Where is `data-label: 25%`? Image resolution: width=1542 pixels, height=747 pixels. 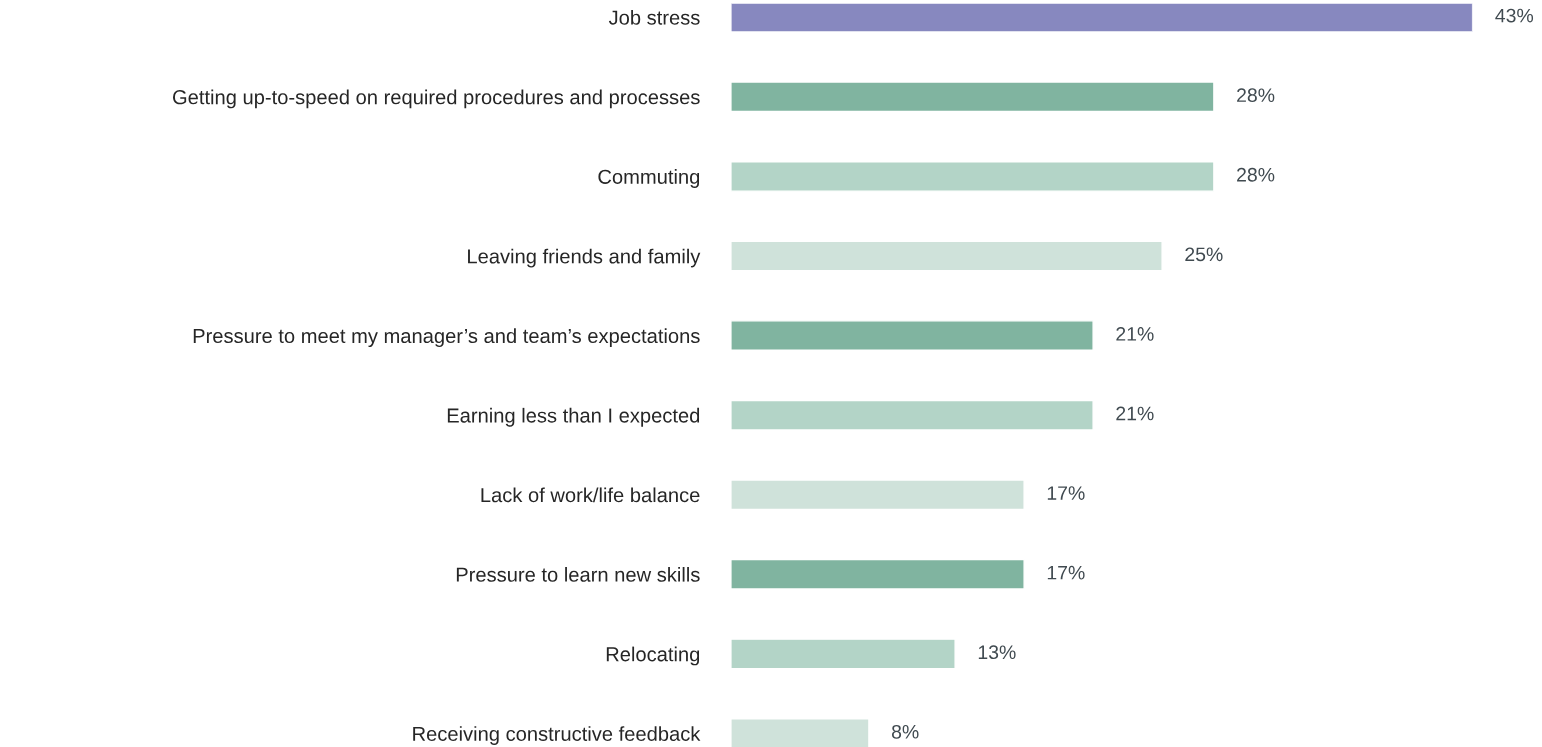 data-label: 25% is located at coordinates (1204, 254).